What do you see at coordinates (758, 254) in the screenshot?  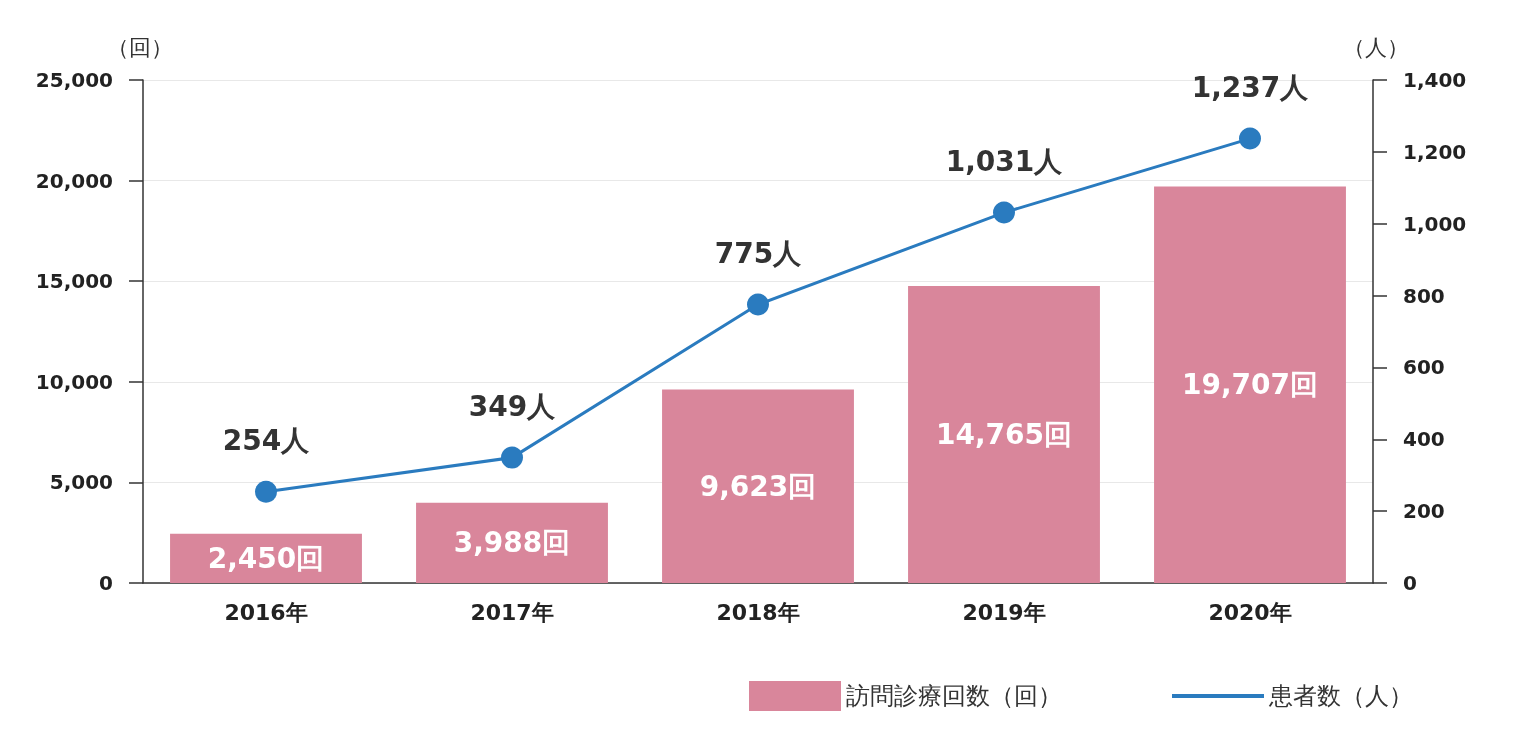 I see `data-label: 775人` at bounding box center [758, 254].